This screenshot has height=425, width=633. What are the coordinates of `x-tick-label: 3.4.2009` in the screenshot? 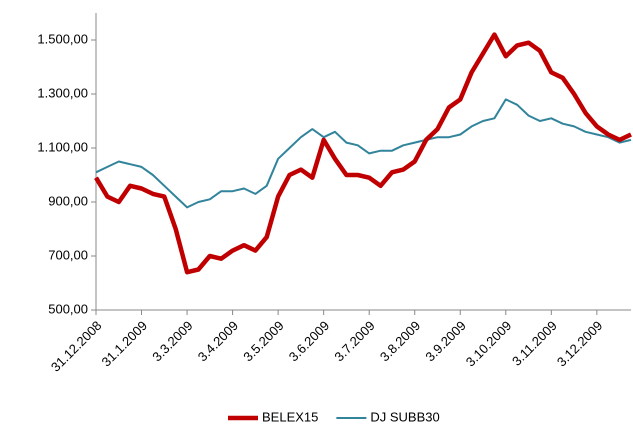 It's located at (218, 341).